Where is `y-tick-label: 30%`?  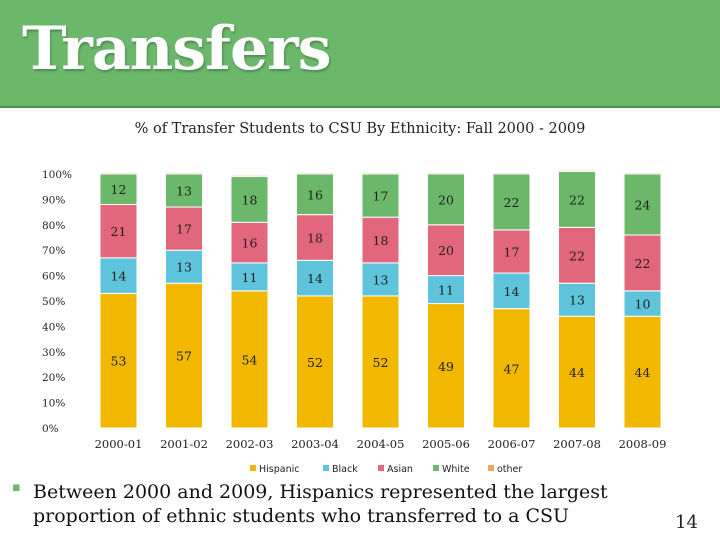 y-tick-label: 30% is located at coordinates (53, 353).